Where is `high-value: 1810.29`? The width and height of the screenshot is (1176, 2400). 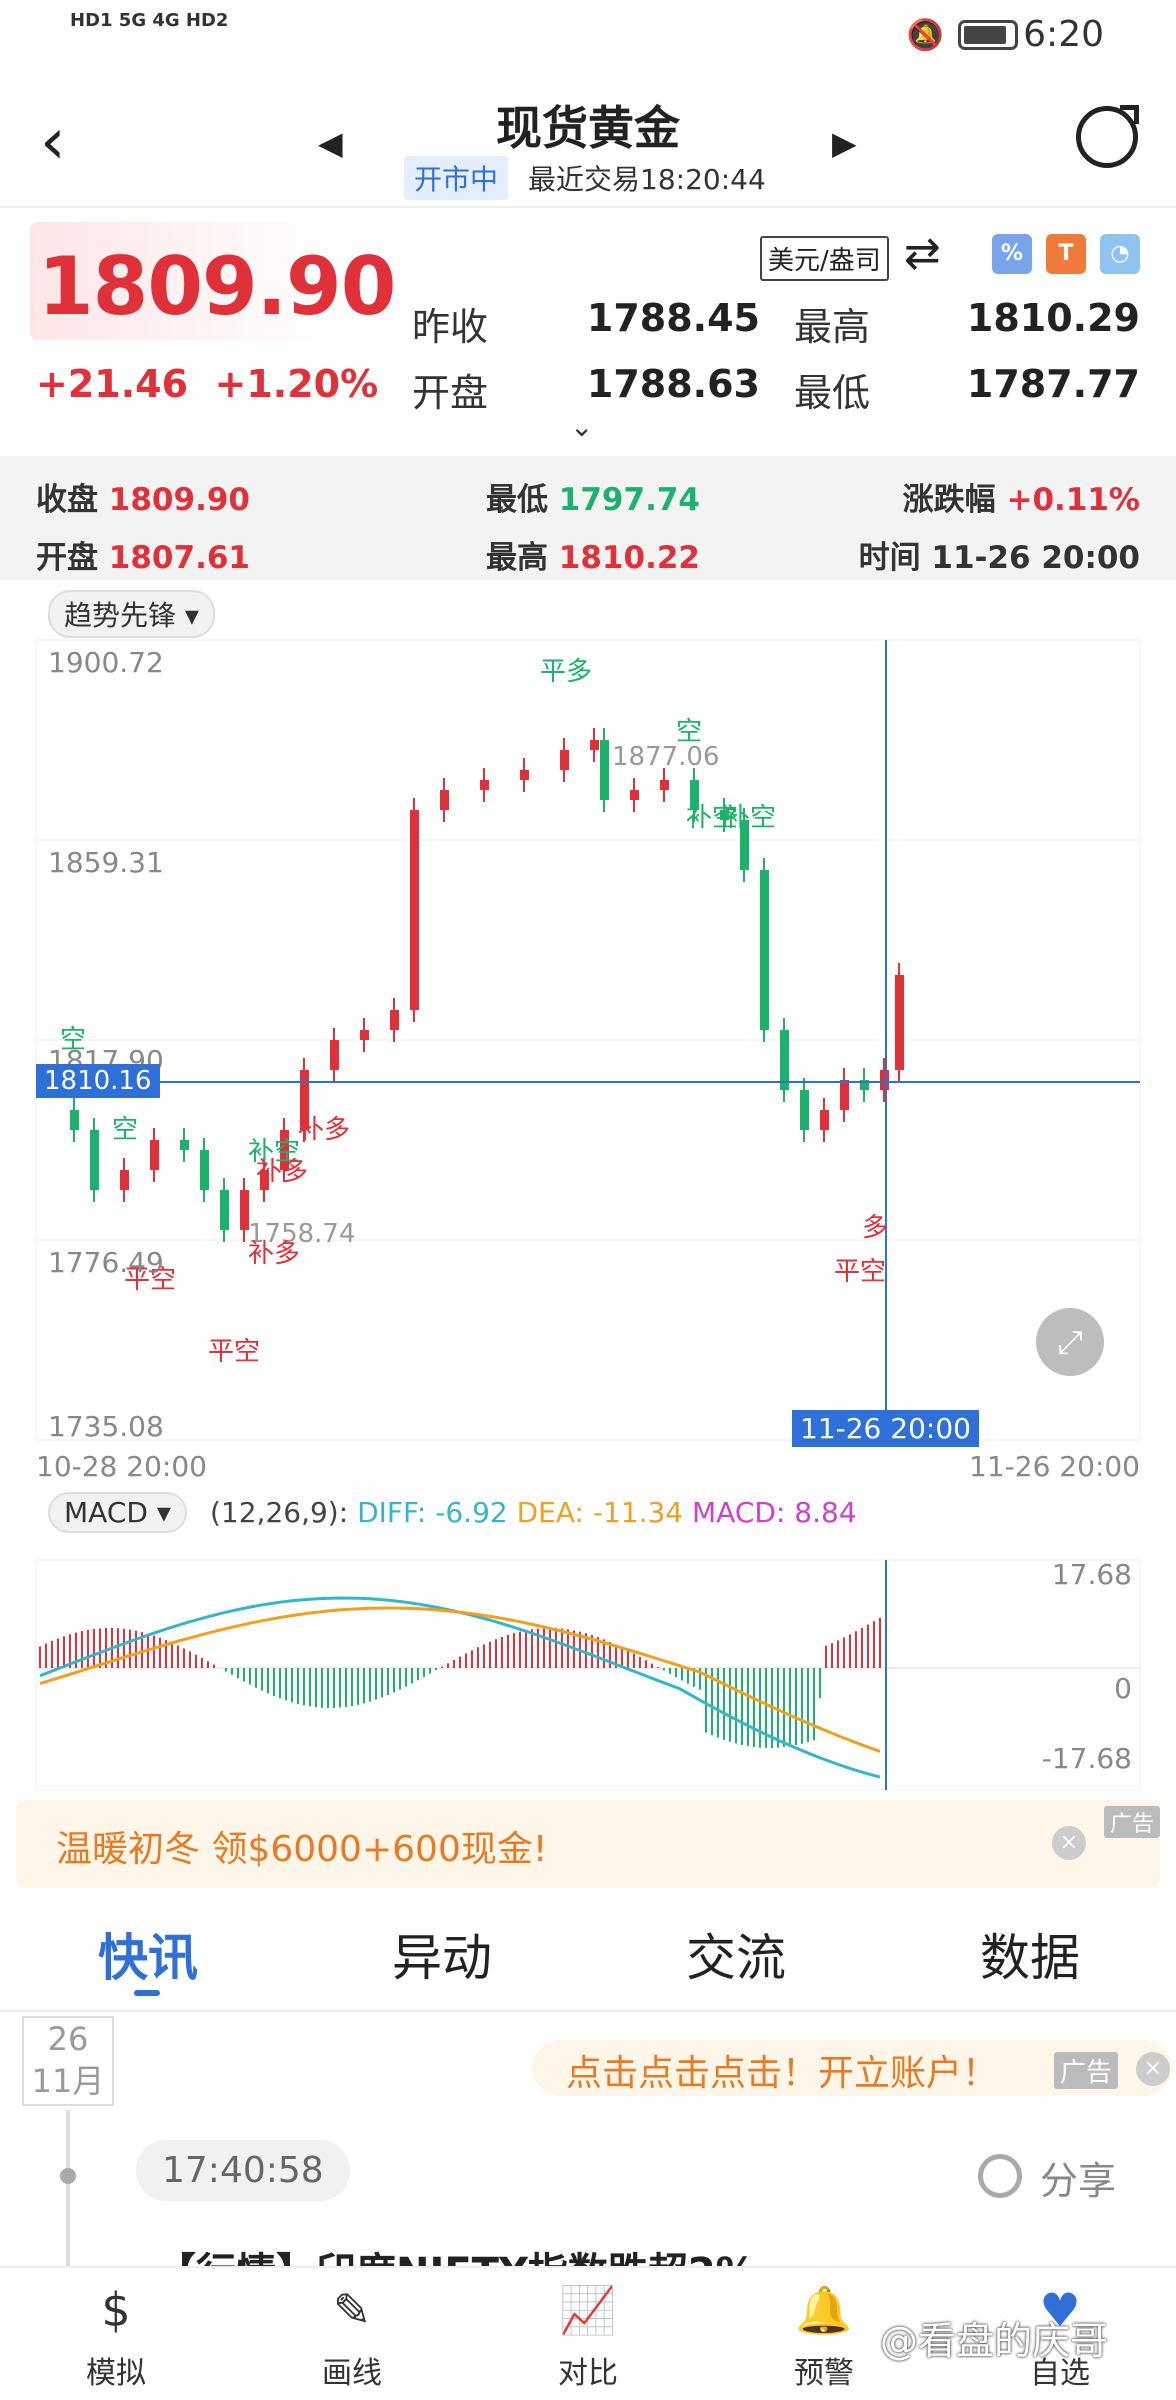 high-value: 1810.29 is located at coordinates (1053, 318).